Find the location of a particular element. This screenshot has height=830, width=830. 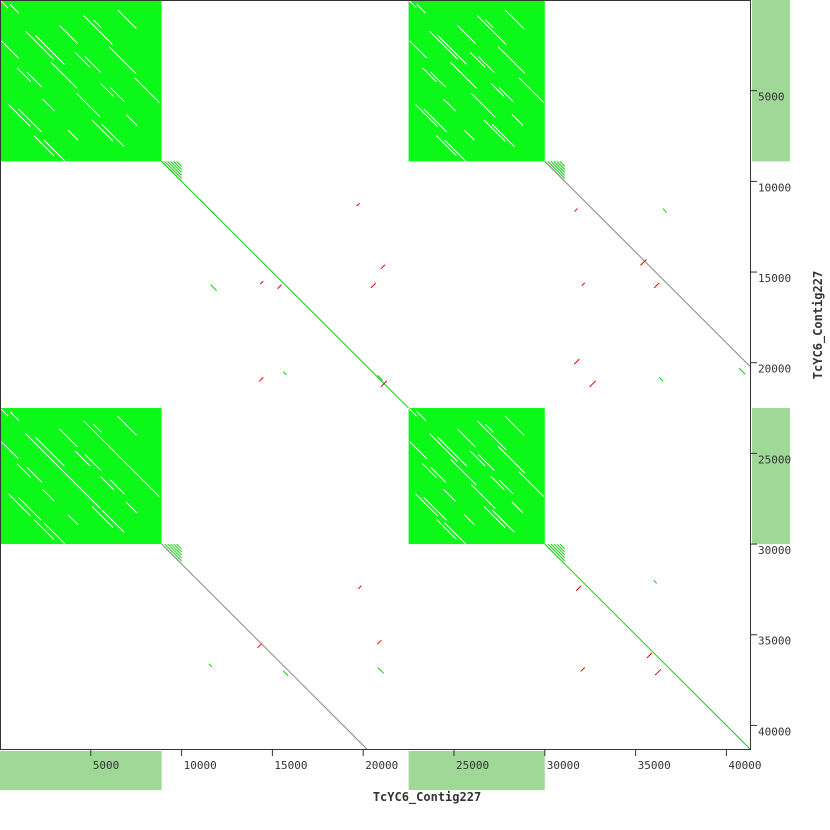

y-tick-label: 25000 is located at coordinates (774, 459).